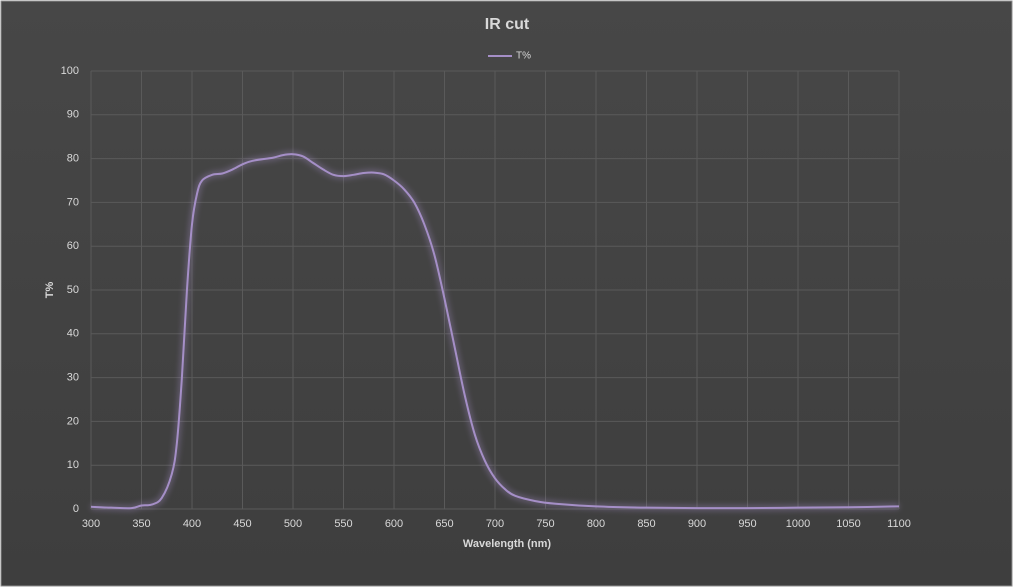 This screenshot has width=1014, height=588. What do you see at coordinates (293, 524) in the screenshot?
I see `x-tick-label: 500` at bounding box center [293, 524].